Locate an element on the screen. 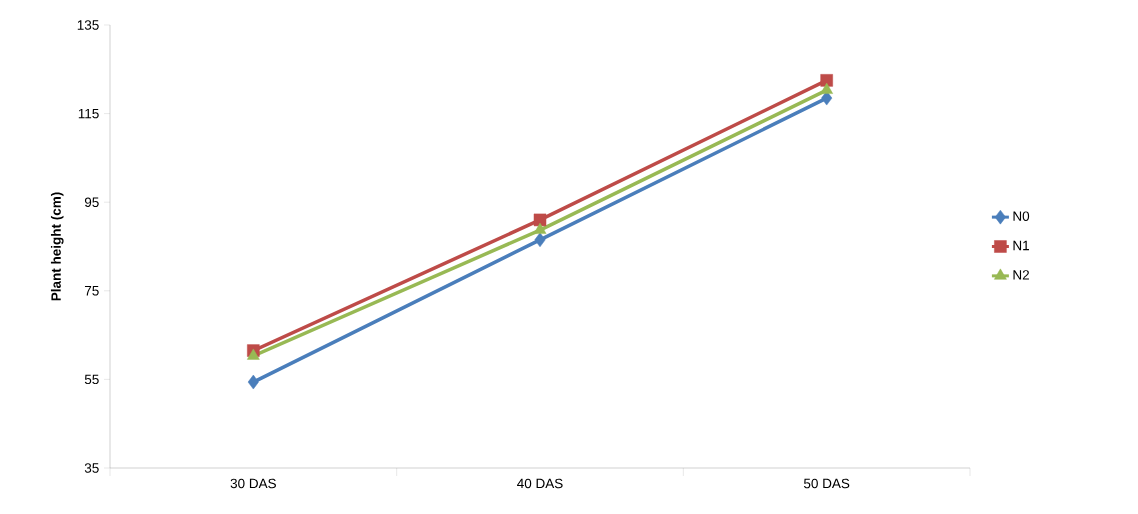 The width and height of the screenshot is (1138, 514). legend-label: N1 is located at coordinates (1021, 245).